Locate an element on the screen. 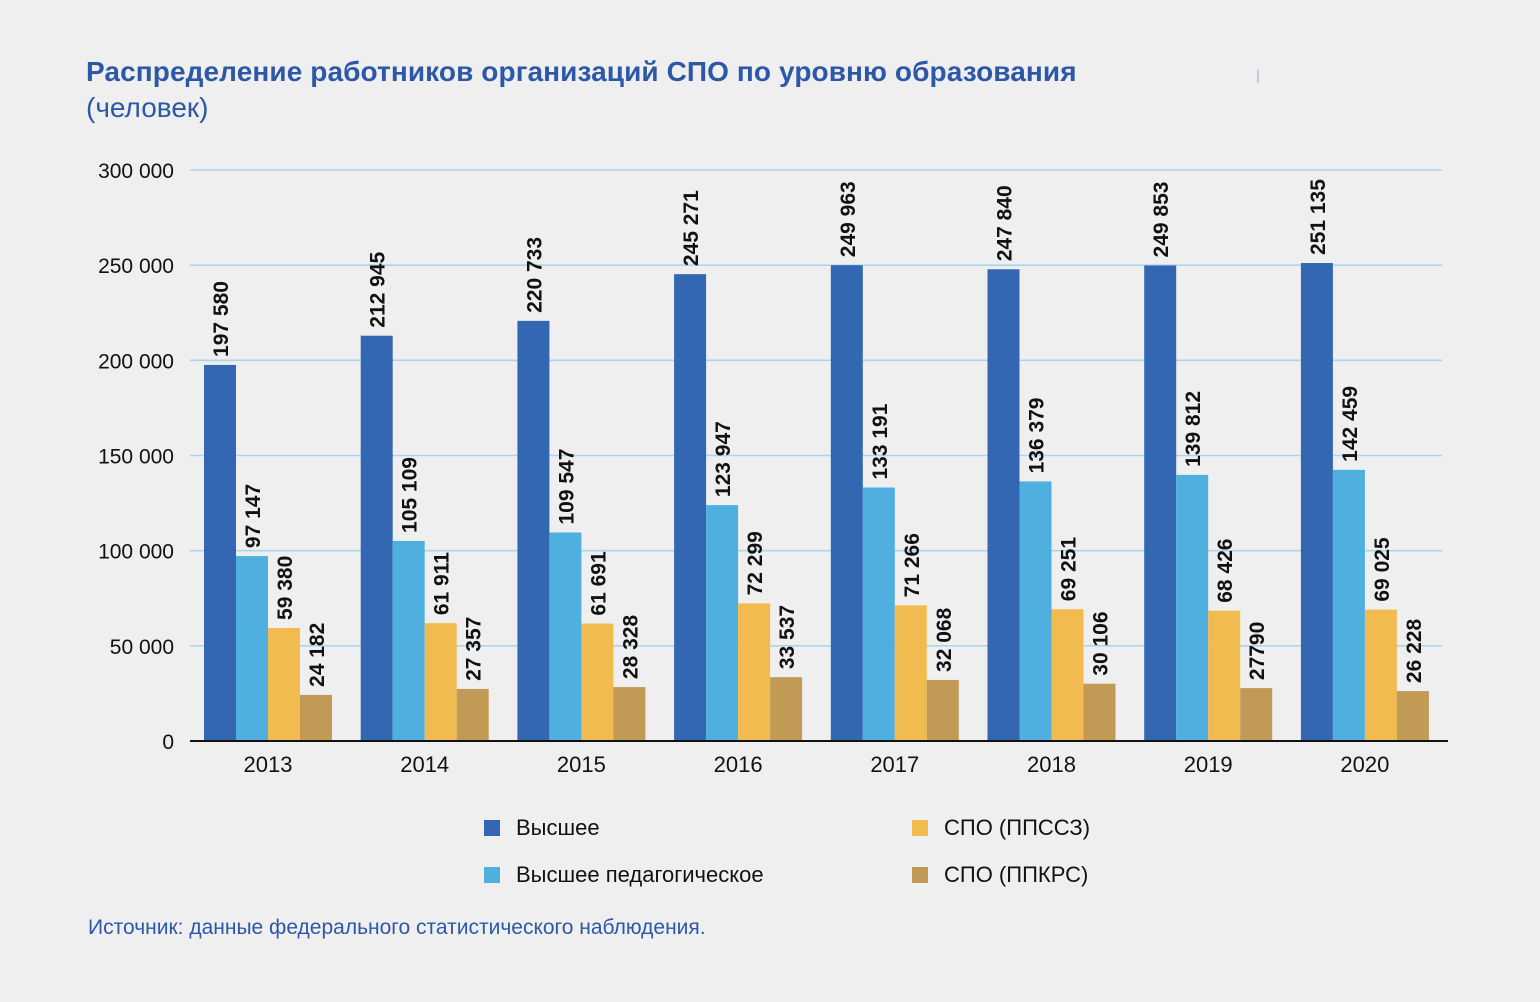  x-category-label: 2019 is located at coordinates (1208, 764).